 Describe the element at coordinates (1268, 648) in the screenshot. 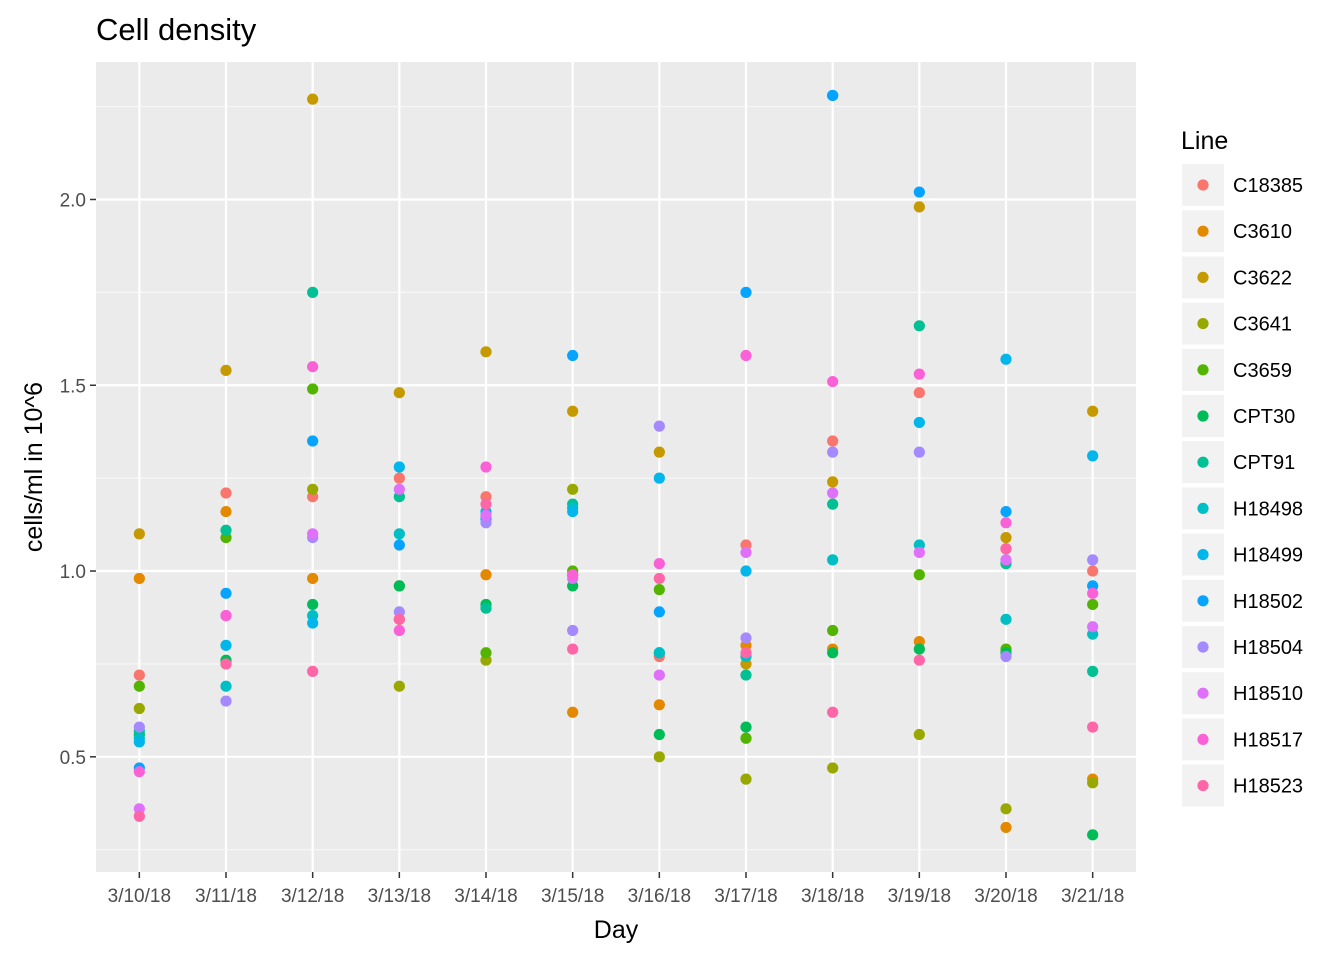

I see `legend-label: H18504` at that location.